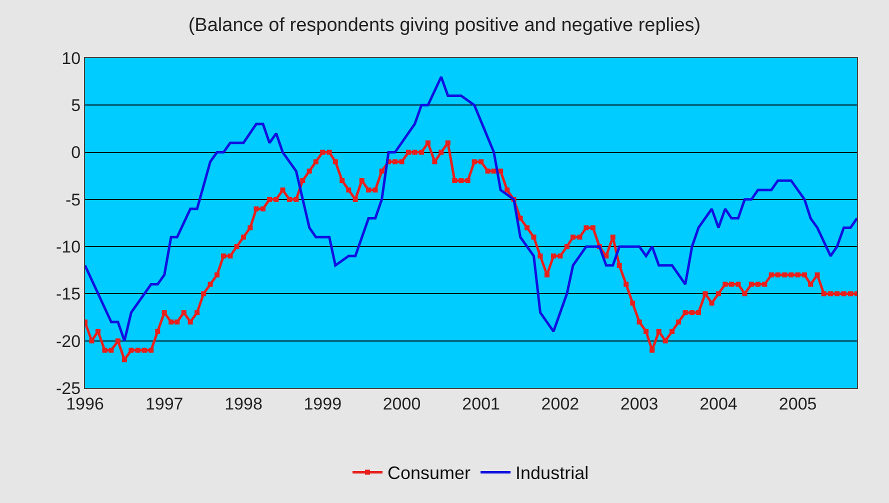 Image resolution: width=889 pixels, height=503 pixels. I want to click on x-tick-label: 1997, so click(164, 404).